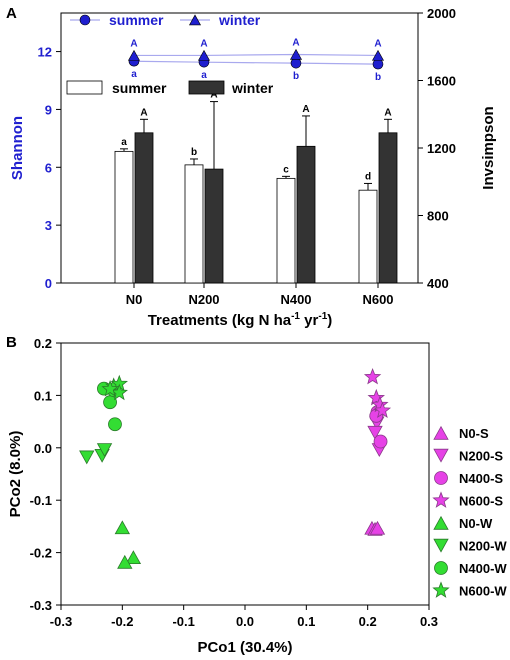 This screenshot has width=510, height=660. I want to click on y-axis-tick-label: 0.0, so click(43, 448).